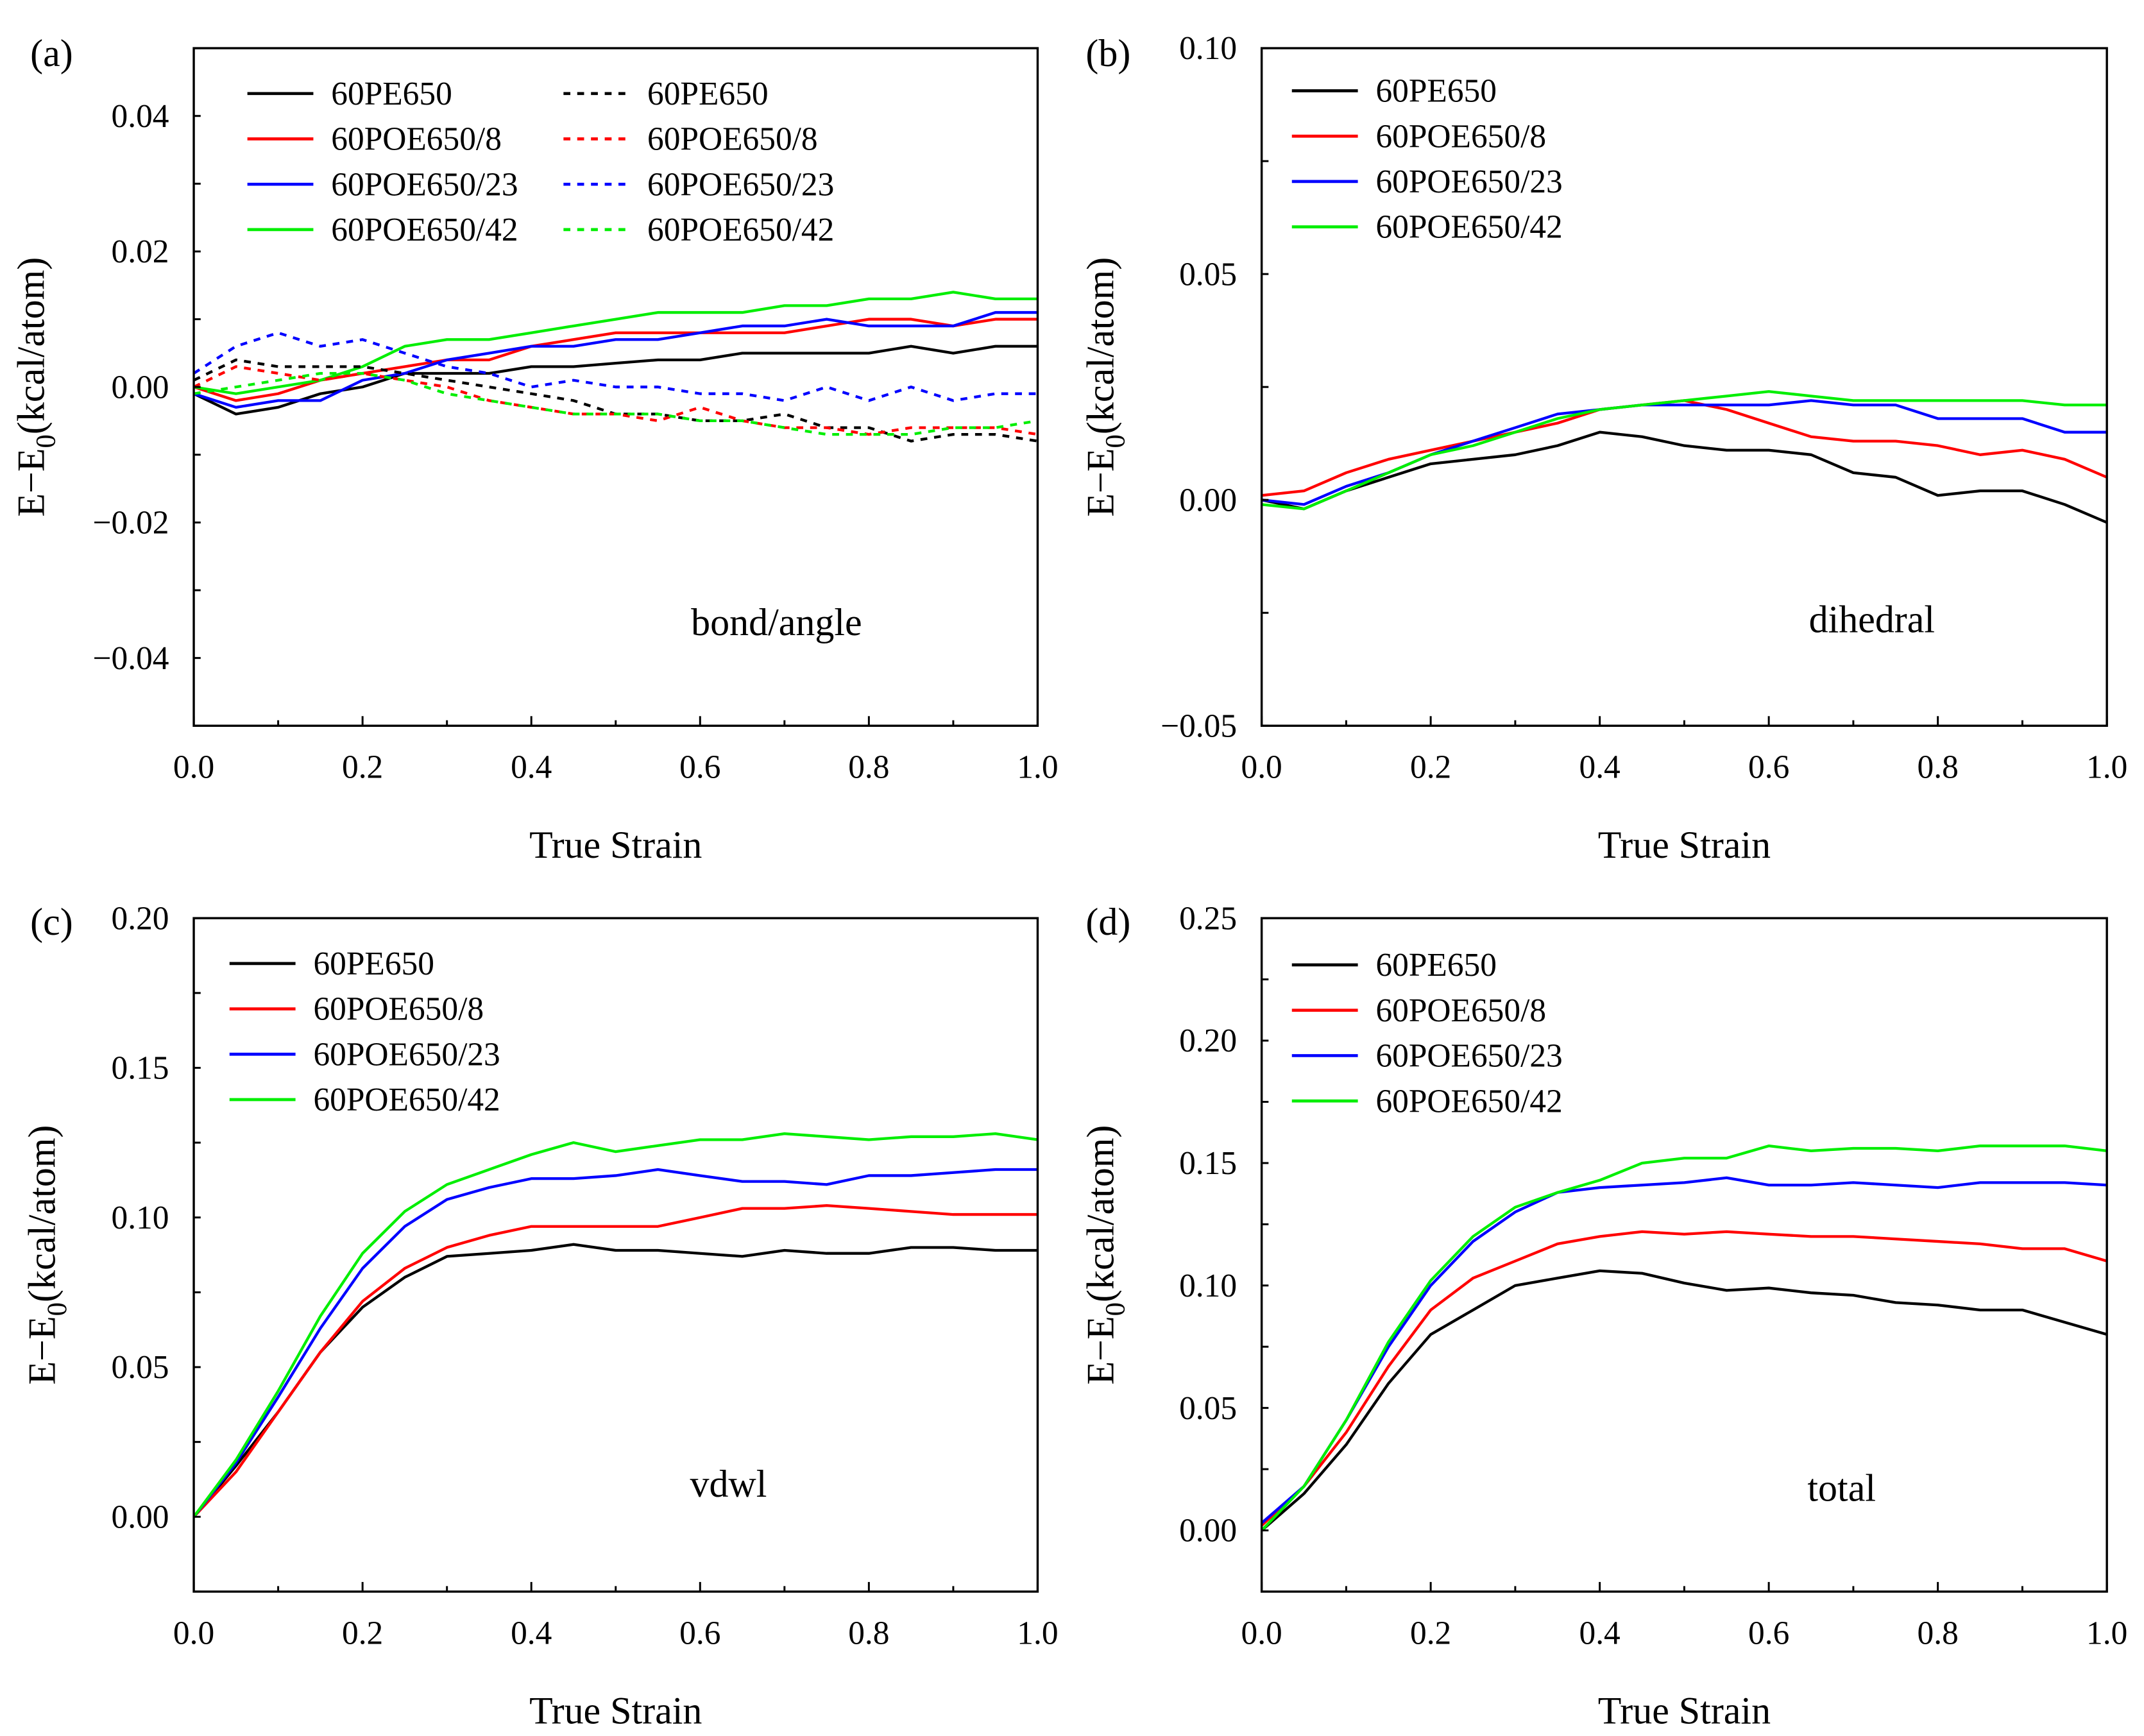  What do you see at coordinates (728, 1484) in the screenshot?
I see `panel-annotation: vdwl` at bounding box center [728, 1484].